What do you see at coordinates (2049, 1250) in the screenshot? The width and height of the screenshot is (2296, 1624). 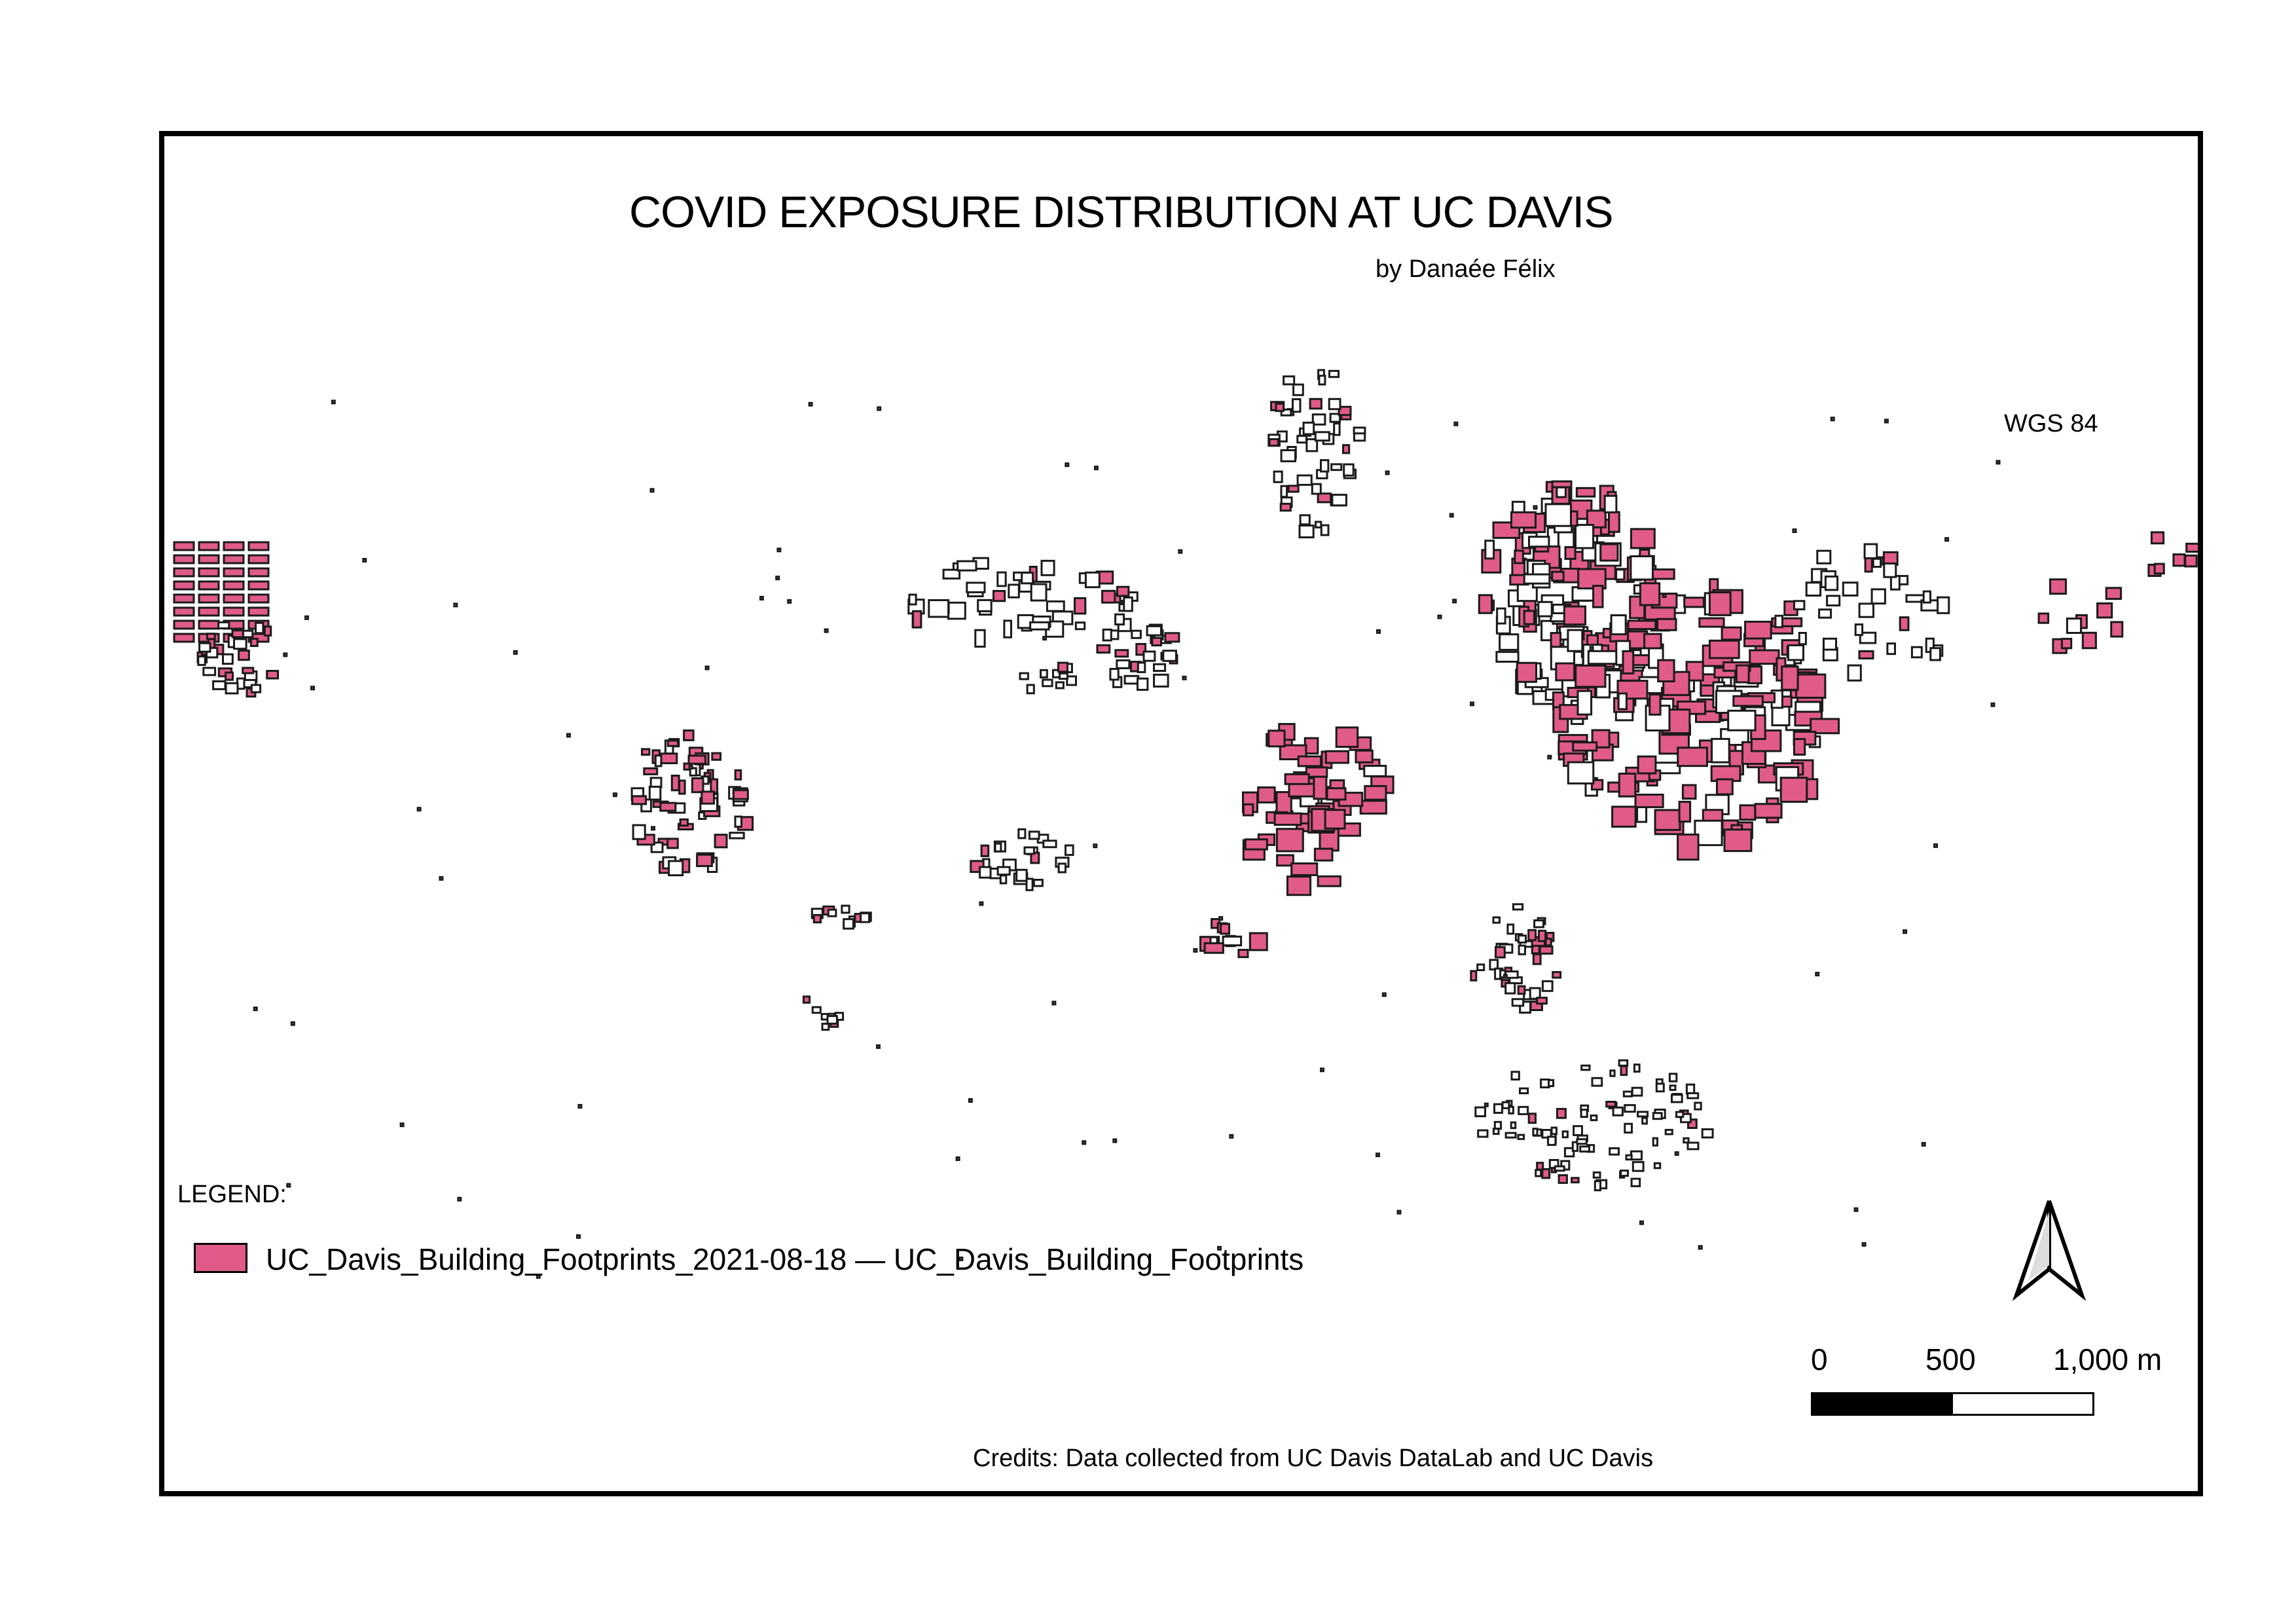 I see `north-arrow-icon` at bounding box center [2049, 1250].